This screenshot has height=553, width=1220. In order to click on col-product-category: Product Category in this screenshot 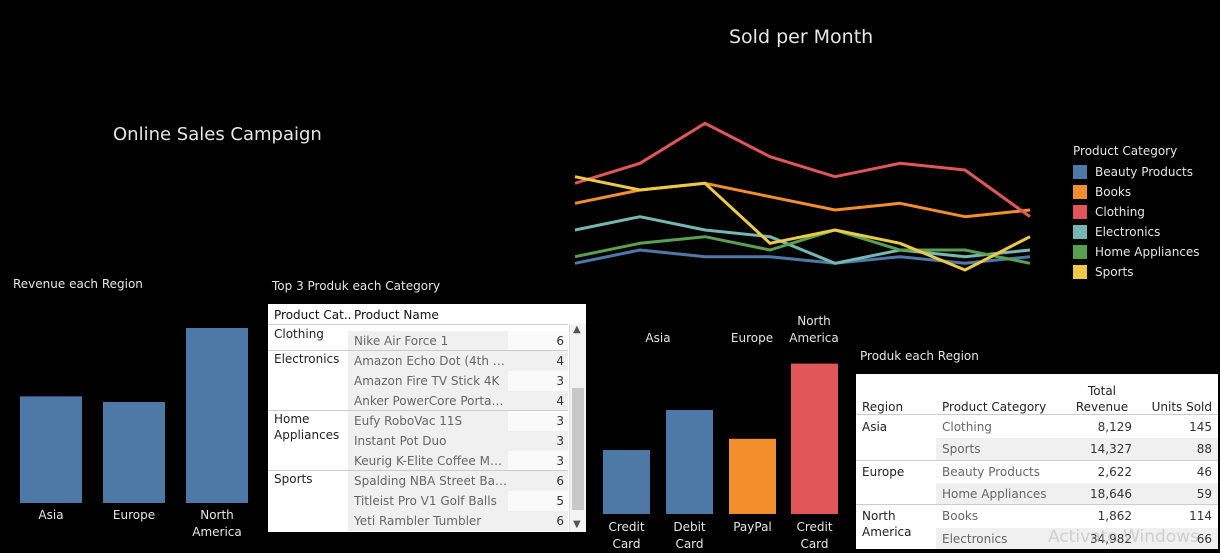, I will do `click(994, 407)`.